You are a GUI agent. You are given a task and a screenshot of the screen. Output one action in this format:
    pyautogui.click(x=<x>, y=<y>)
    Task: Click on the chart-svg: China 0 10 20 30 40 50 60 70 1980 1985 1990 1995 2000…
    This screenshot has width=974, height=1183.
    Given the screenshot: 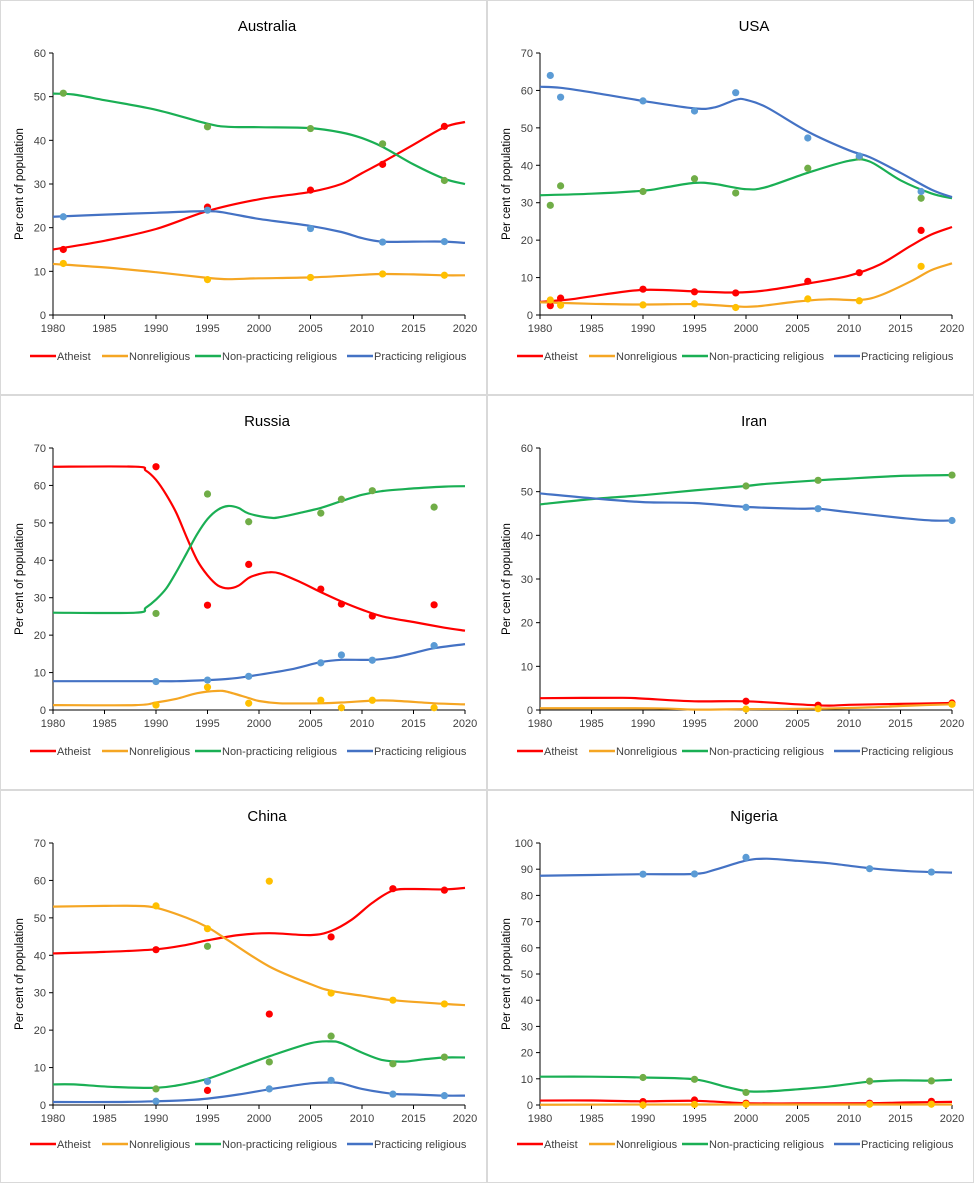 What is the action you would take?
    pyautogui.click(x=245, y=979)
    